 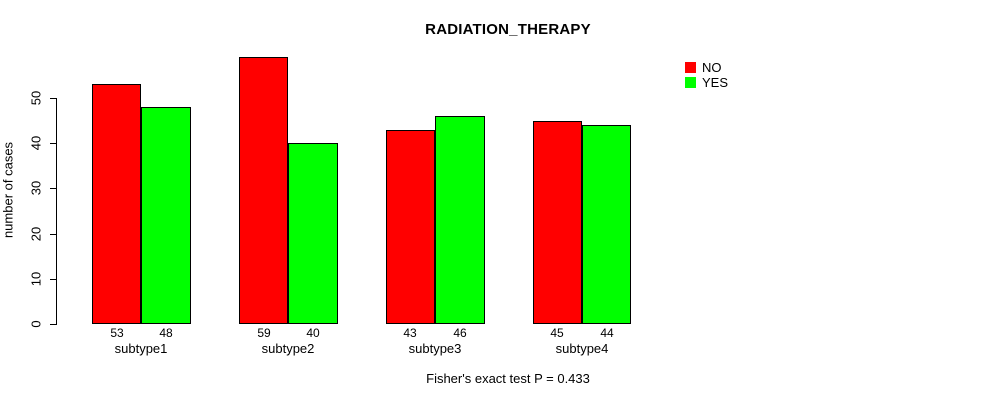 What do you see at coordinates (288, 348) in the screenshot?
I see `category-label-subtype2: subtype2` at bounding box center [288, 348].